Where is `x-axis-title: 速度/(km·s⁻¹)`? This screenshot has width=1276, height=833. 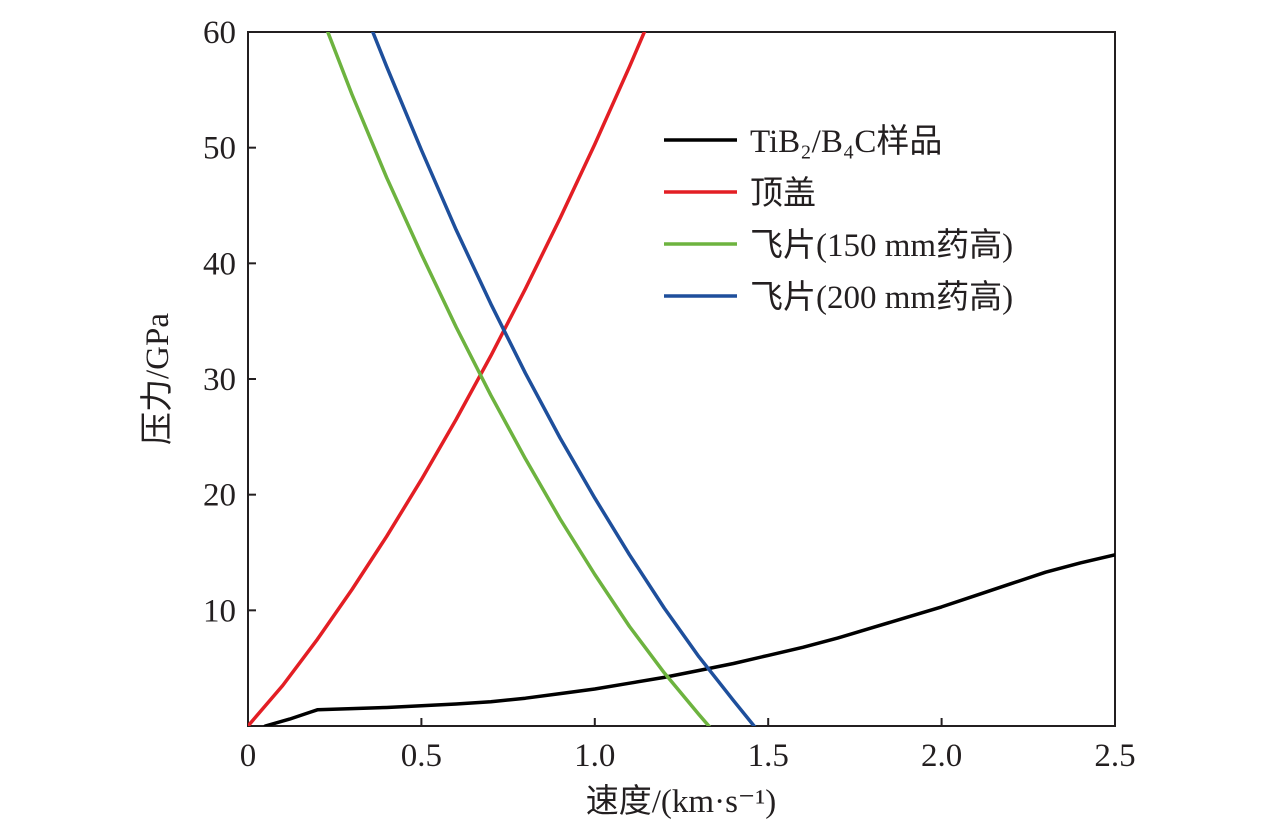 x-axis-title: 速度/(km·s⁻¹) is located at coordinates (681, 801).